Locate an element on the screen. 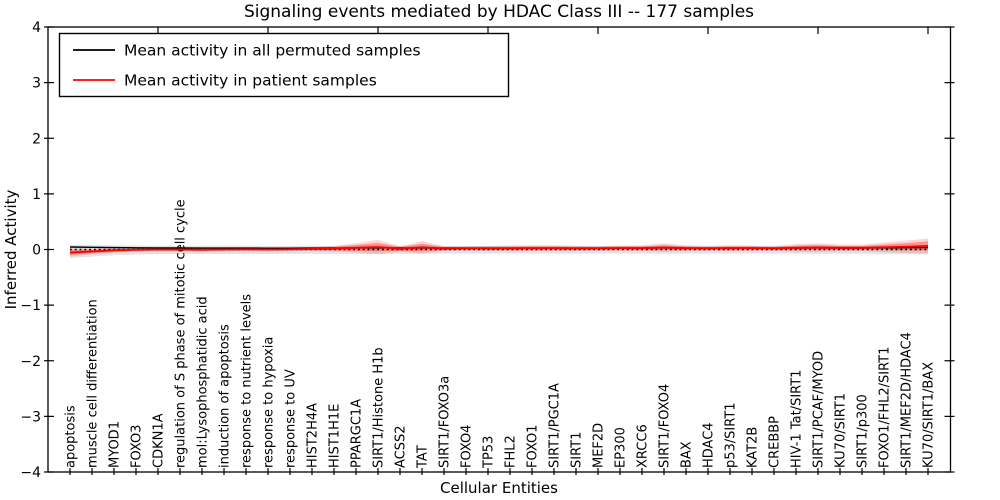 This screenshot has width=1000, height=500. x-tick-label: SIRT1/Histone H1b is located at coordinates (379, 407).